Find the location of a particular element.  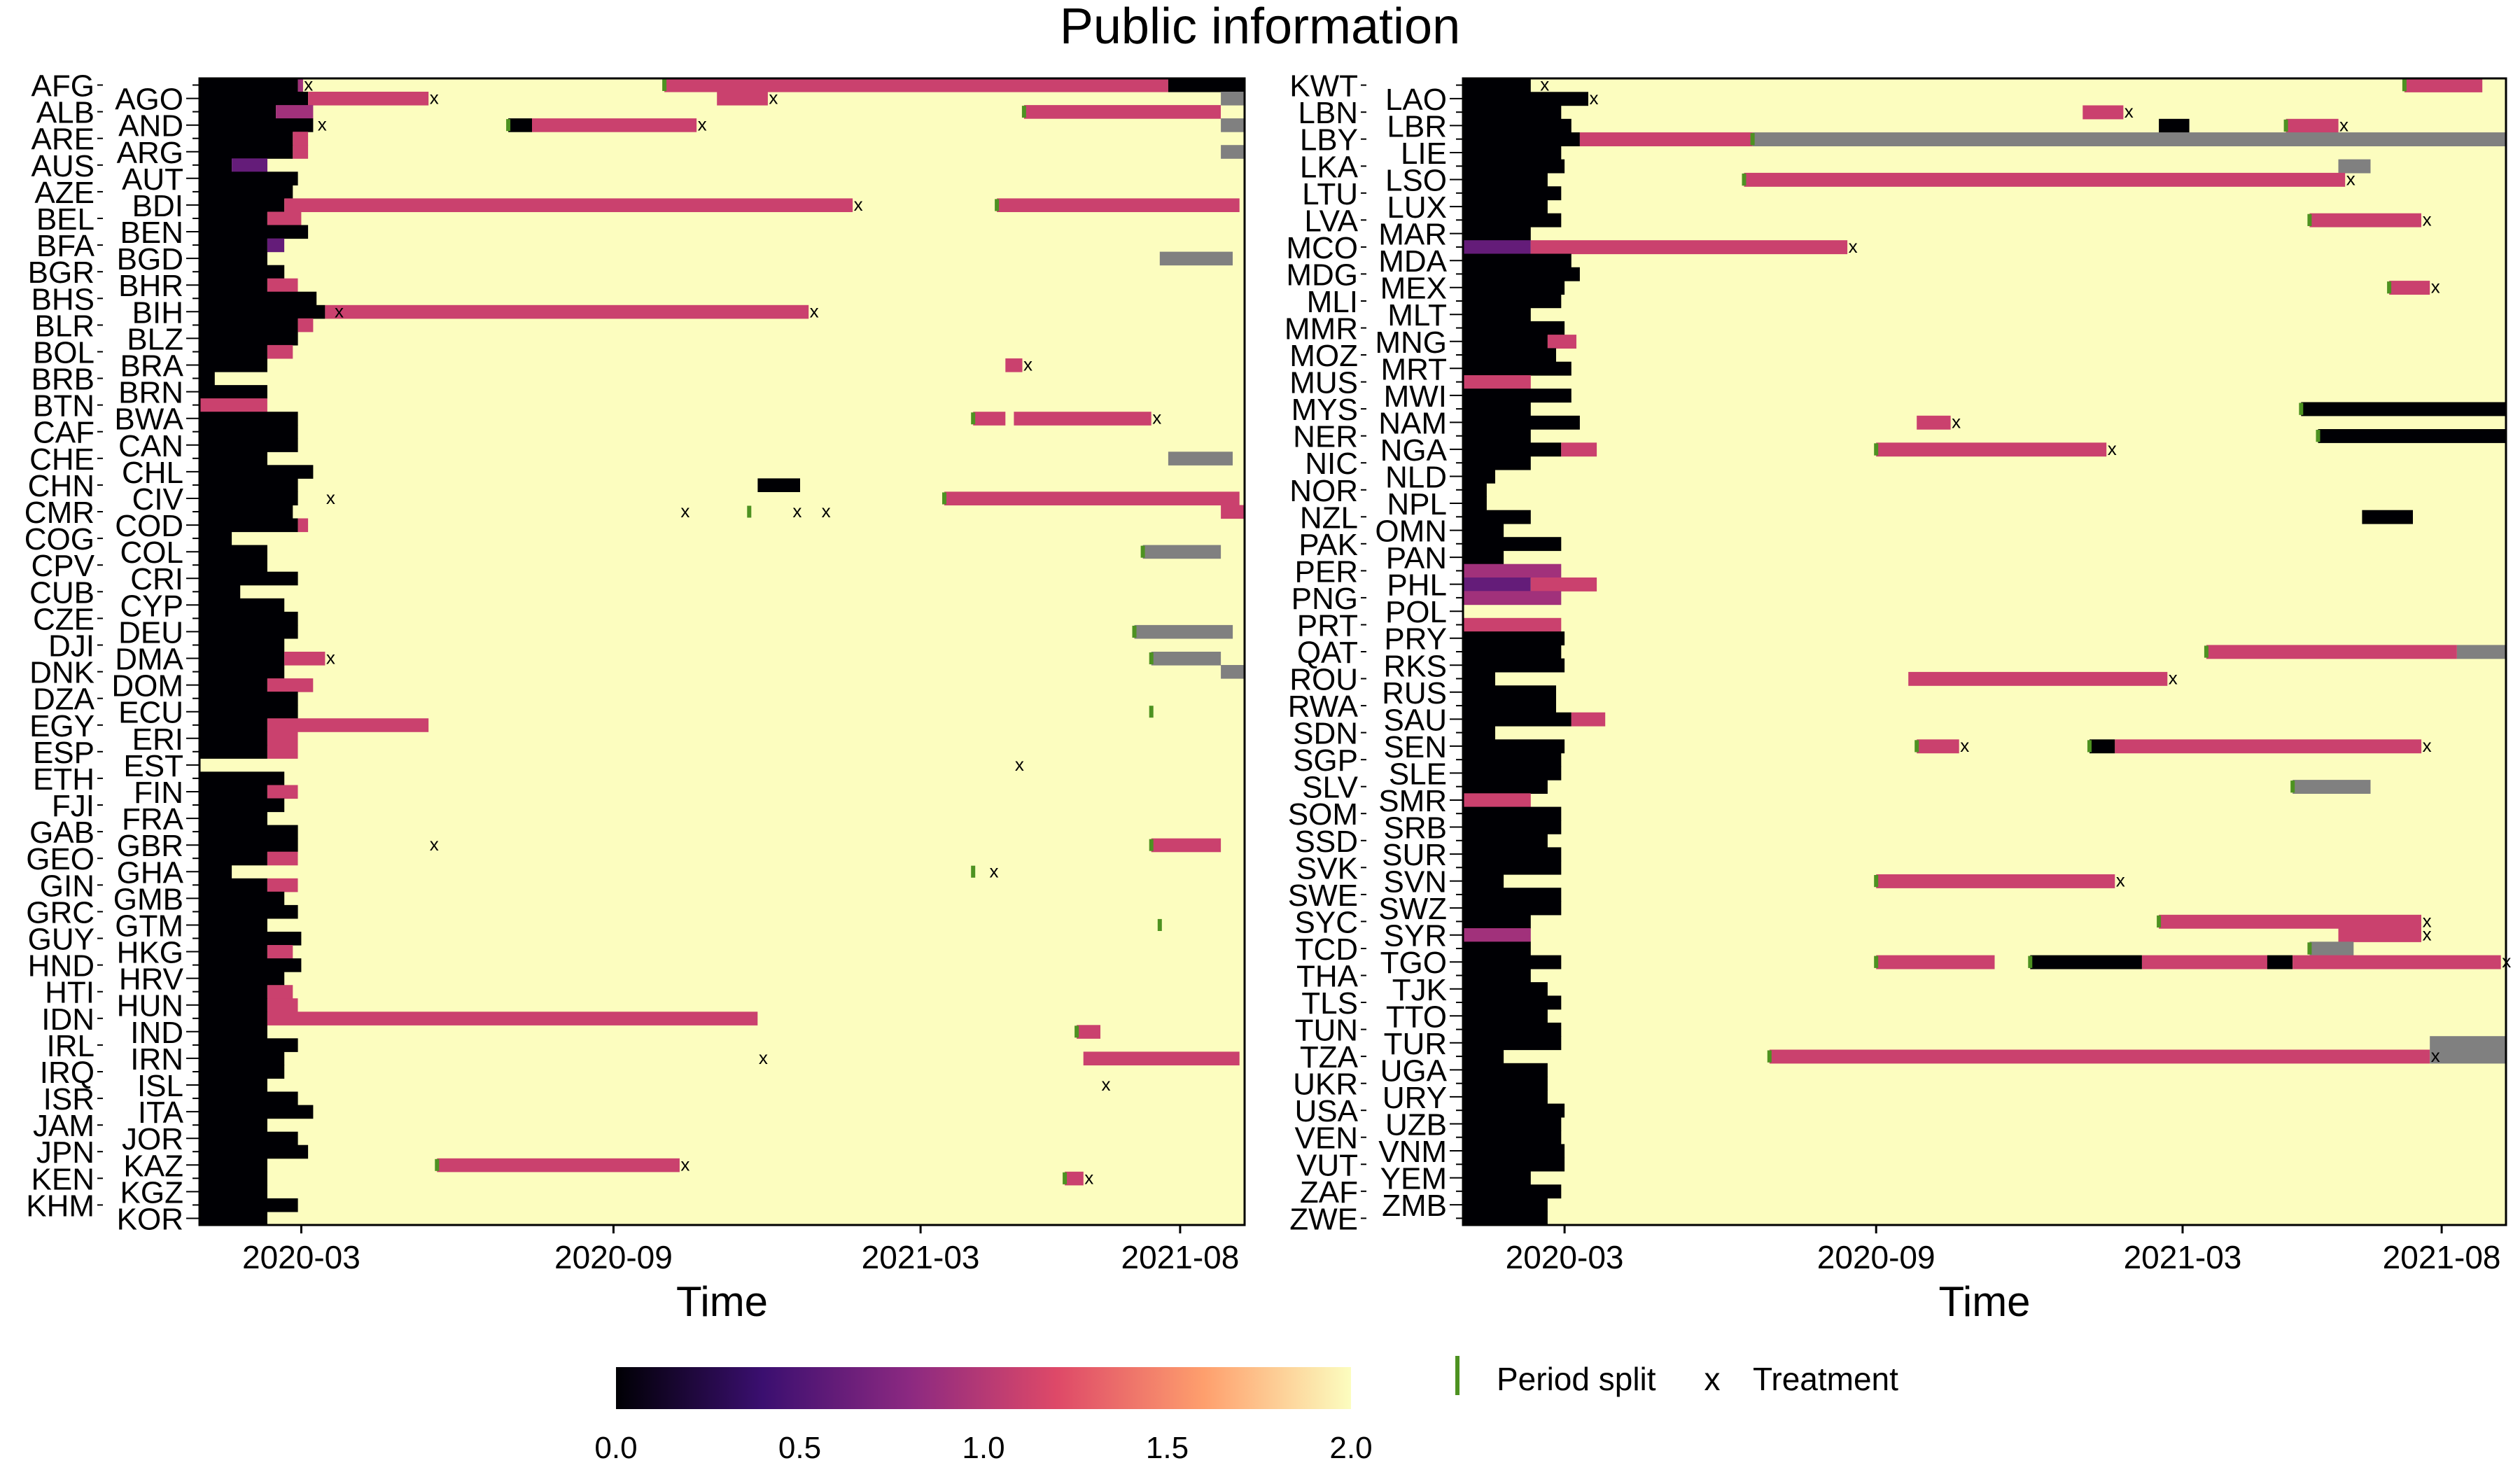

heat-cell-khm is located at coordinates (249, 1205).